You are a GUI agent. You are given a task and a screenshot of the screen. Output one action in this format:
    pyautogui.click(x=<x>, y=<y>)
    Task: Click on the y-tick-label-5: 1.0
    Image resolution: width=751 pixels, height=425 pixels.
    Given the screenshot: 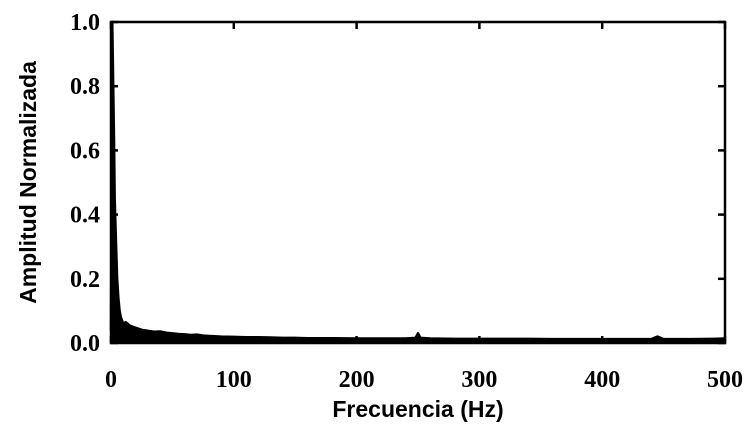 What is the action you would take?
    pyautogui.click(x=85, y=23)
    